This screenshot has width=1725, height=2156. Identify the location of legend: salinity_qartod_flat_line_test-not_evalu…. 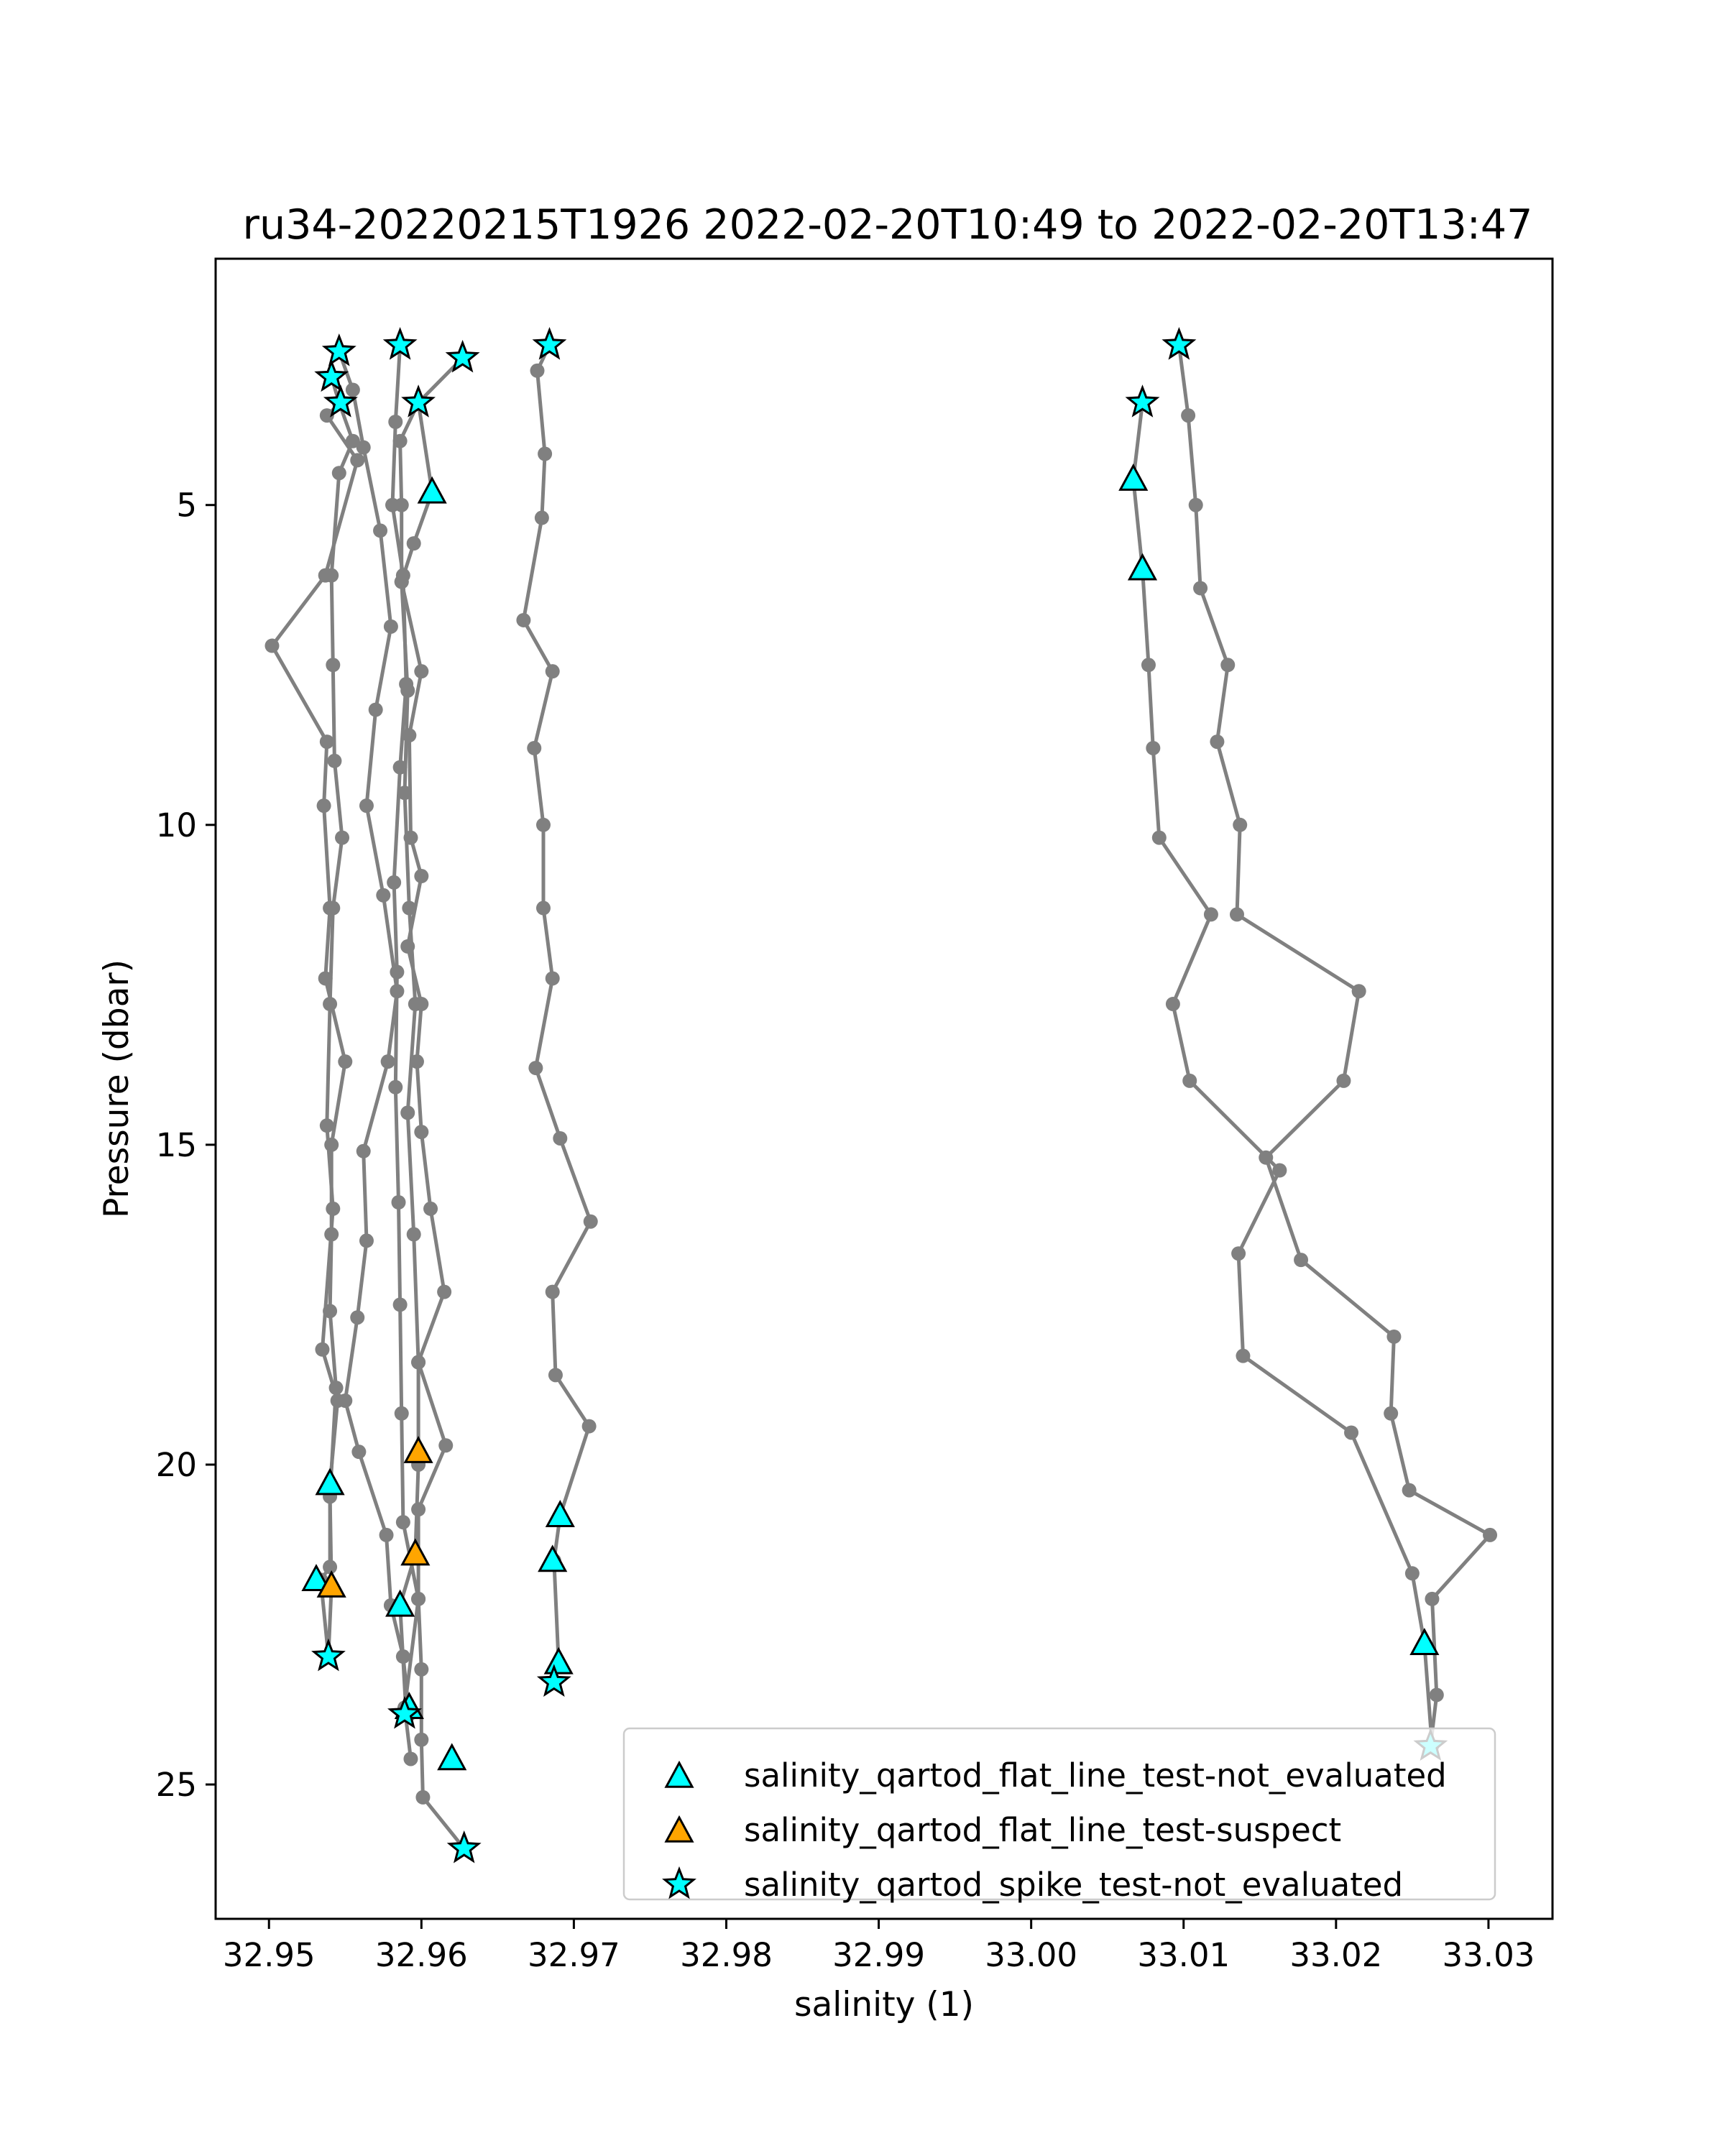
(1059, 1816).